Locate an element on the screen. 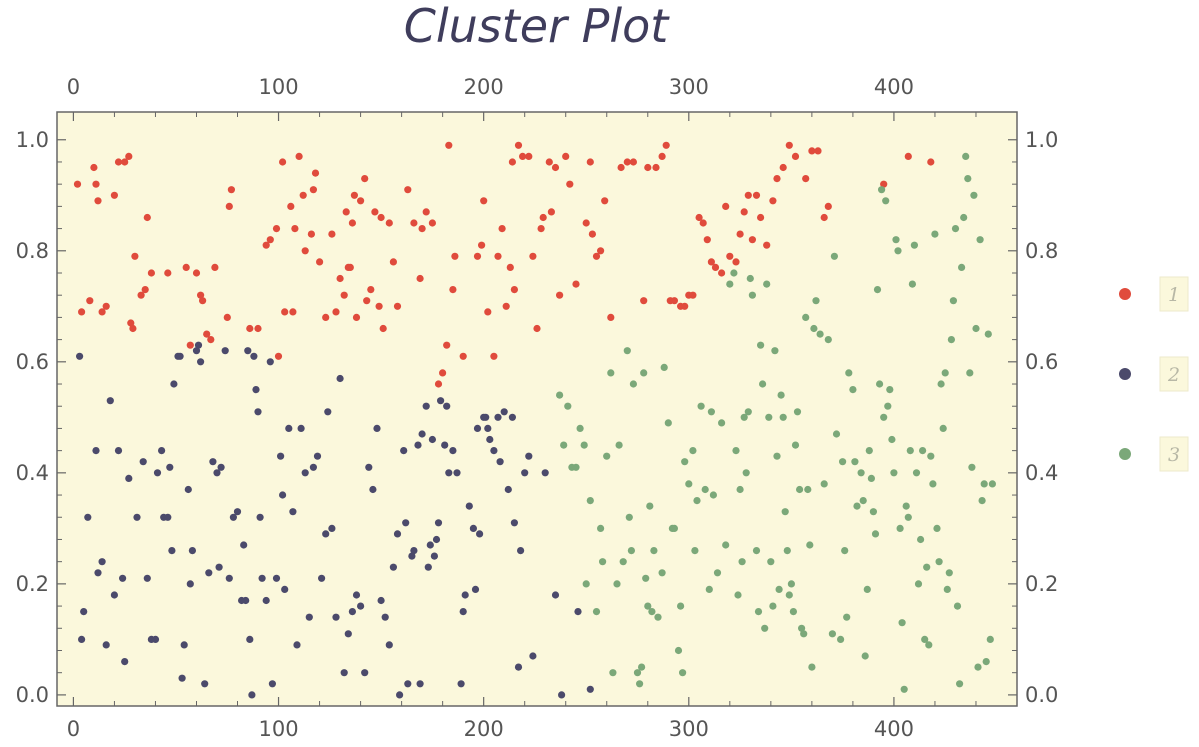 Image resolution: width=1199 pixels, height=747 pixels. y-tick-label-right: 0.8 is located at coordinates (1041, 251).